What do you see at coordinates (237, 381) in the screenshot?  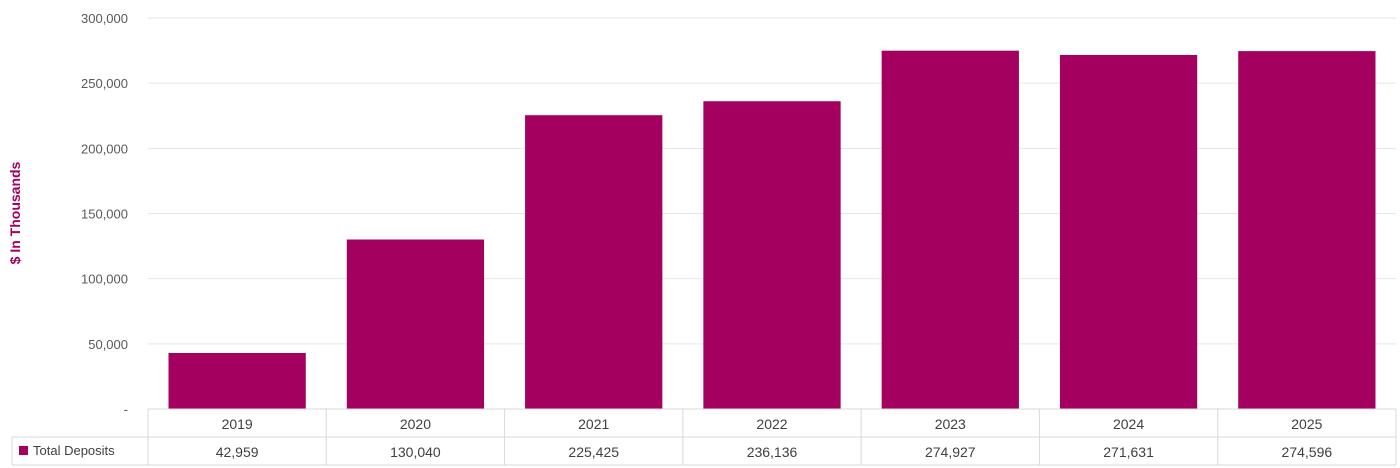 I see `bar-2019` at bounding box center [237, 381].